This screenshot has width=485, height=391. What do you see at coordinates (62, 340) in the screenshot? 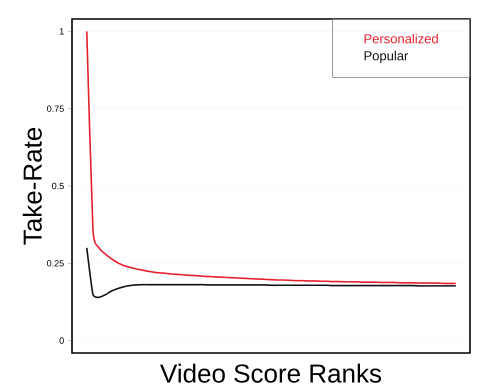
I see `y-tick-label: 0` at bounding box center [62, 340].